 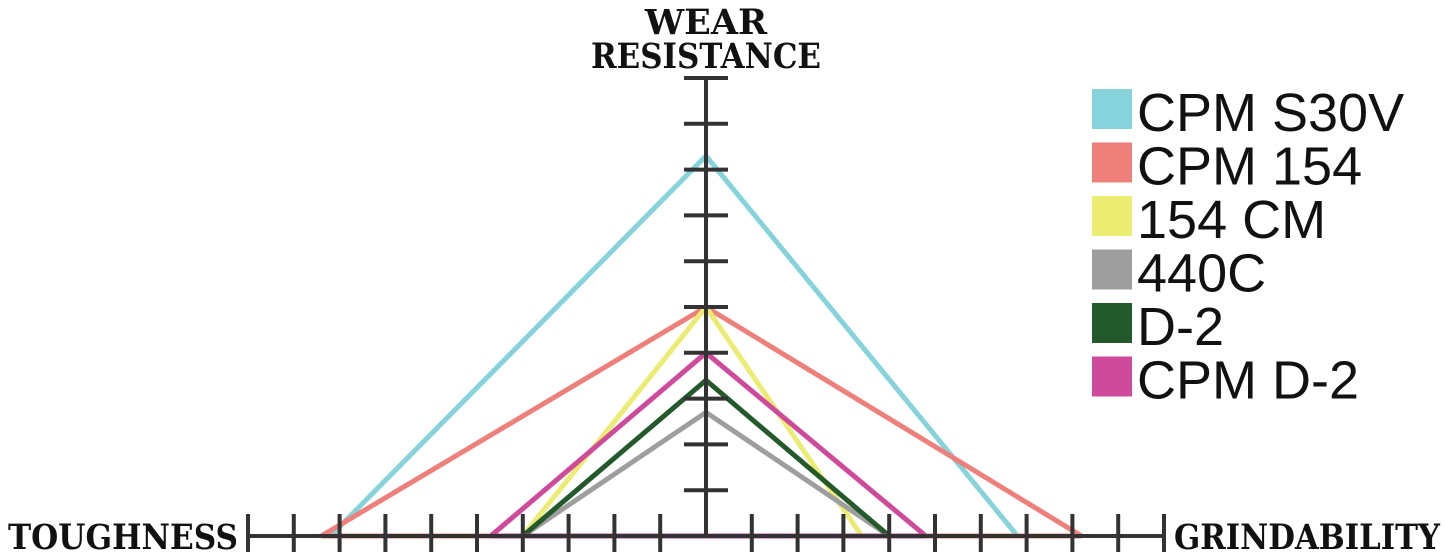 What do you see at coordinates (1112, 109) in the screenshot?
I see `legend-swatch-cpm-s30v` at bounding box center [1112, 109].